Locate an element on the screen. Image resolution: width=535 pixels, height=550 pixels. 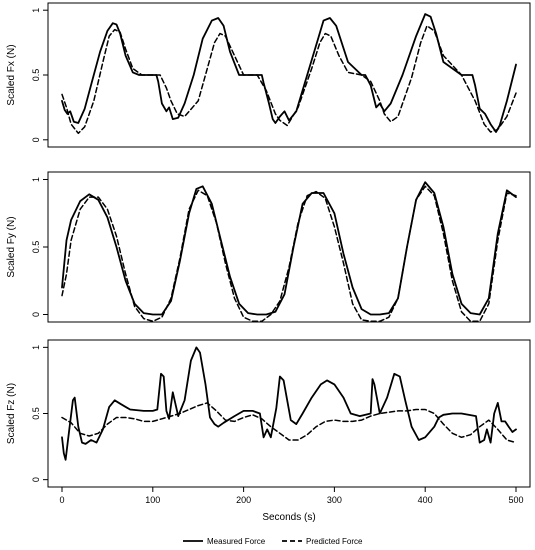
predicted-force-line is located at coordinates (289, 423).